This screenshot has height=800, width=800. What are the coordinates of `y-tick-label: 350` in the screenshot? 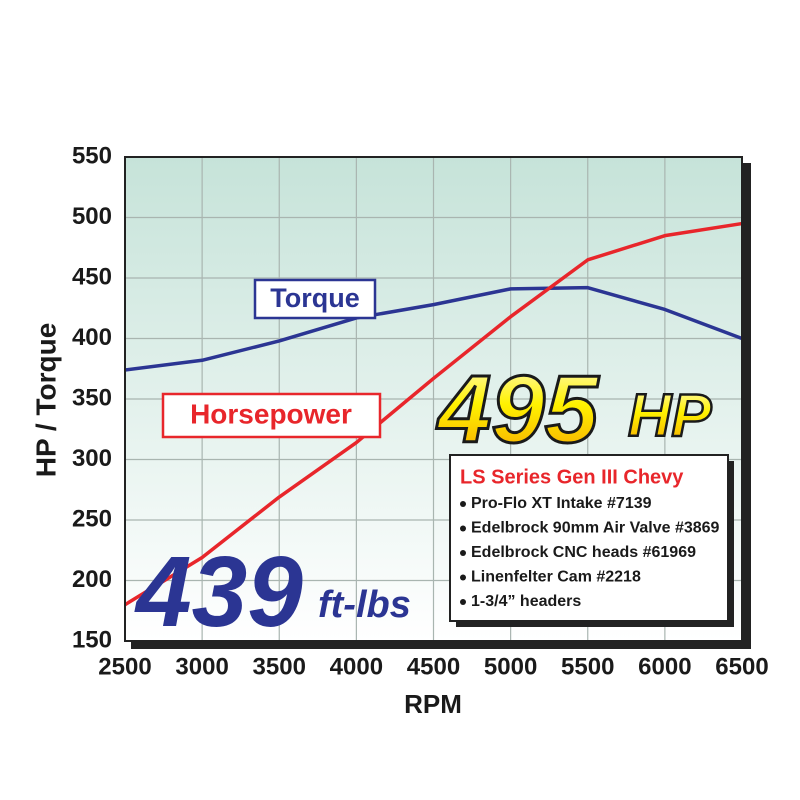 It's located at (92, 397).